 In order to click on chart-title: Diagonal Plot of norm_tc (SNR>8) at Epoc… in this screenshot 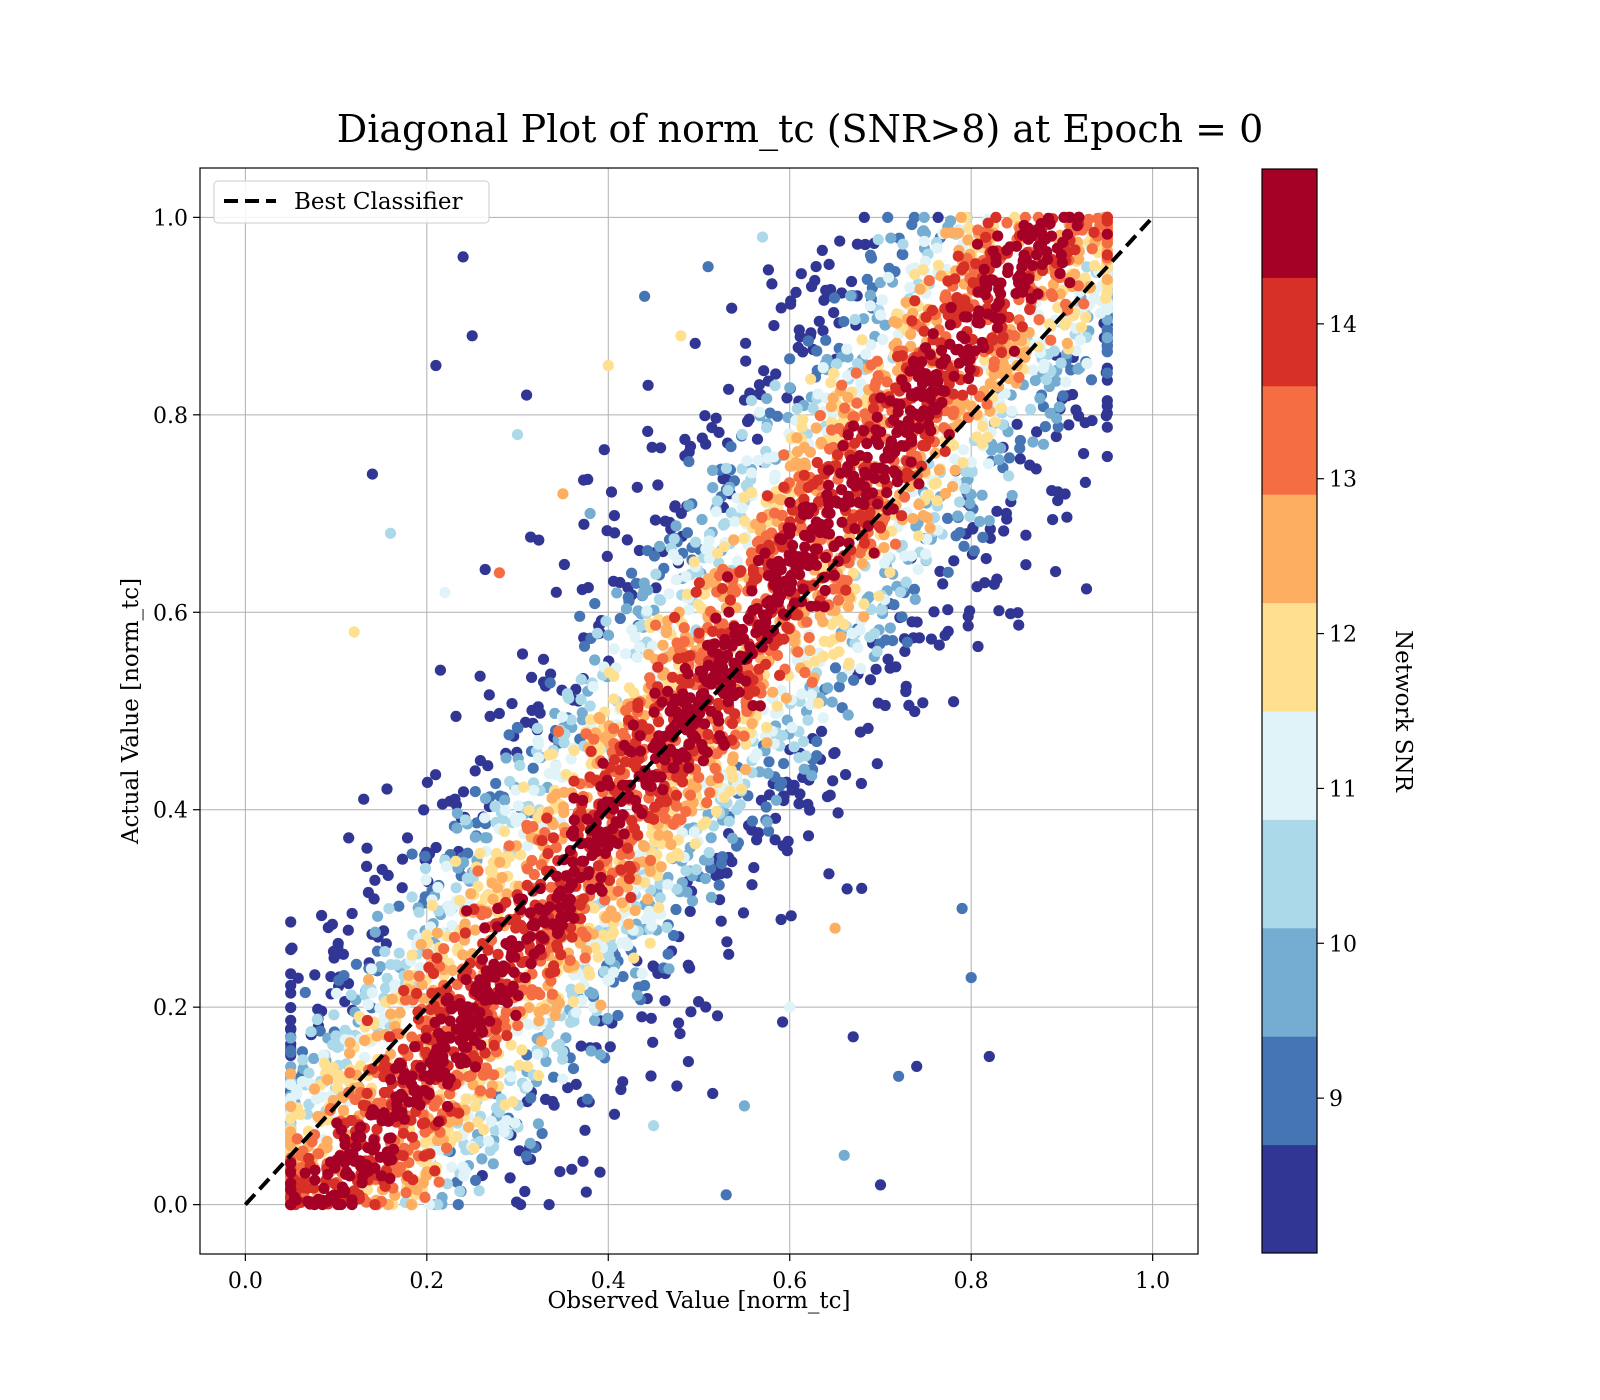, I will do `click(800, 129)`.